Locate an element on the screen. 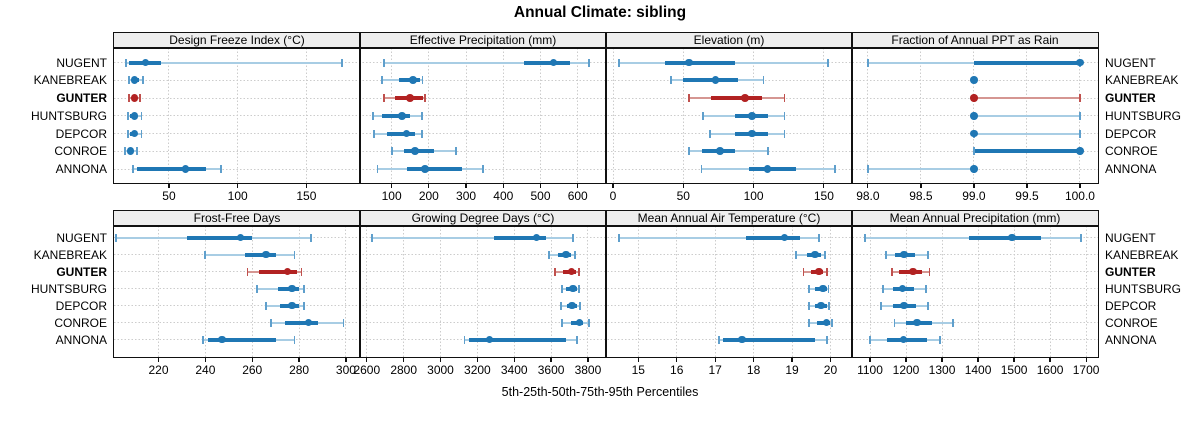 This screenshot has width=1200, height=425. x-tick-label: 99.5 is located at coordinates (1027, 196).